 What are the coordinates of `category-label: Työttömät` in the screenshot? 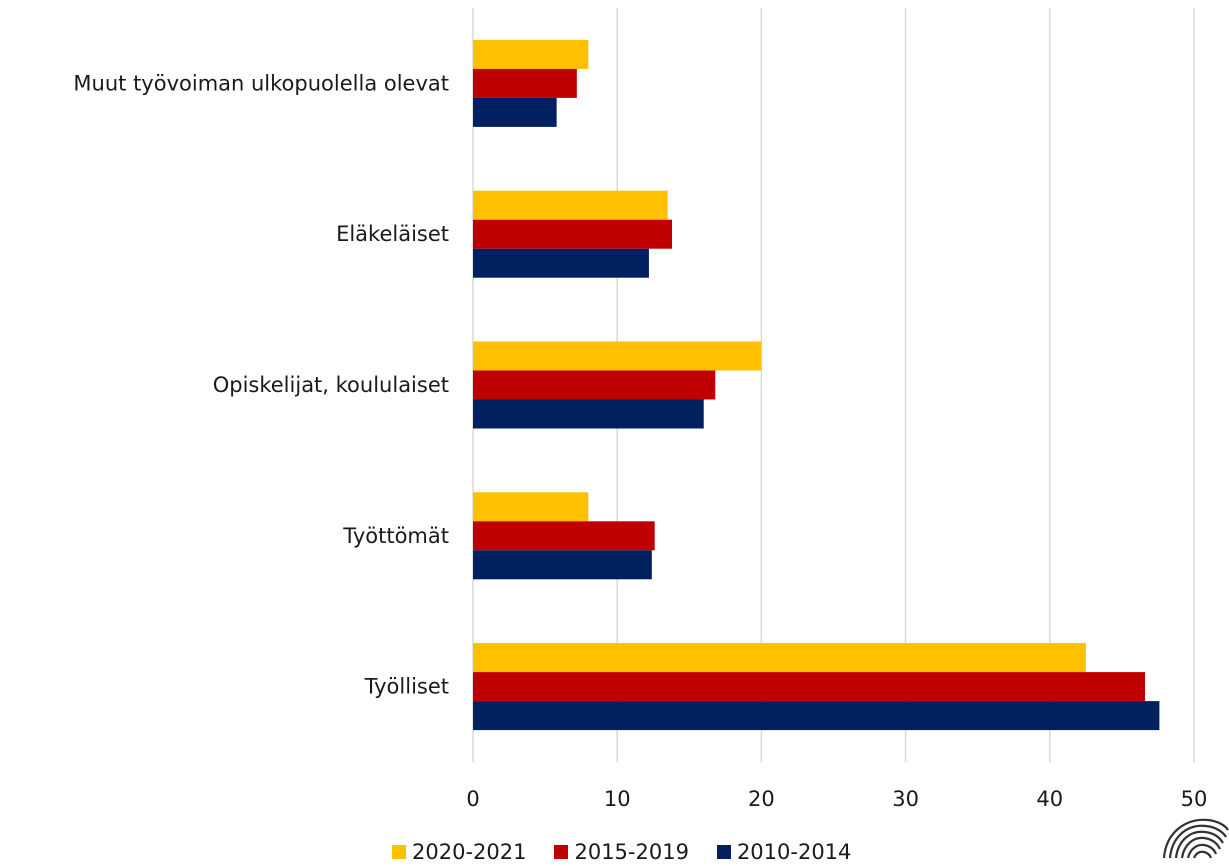 It's located at (395, 536).